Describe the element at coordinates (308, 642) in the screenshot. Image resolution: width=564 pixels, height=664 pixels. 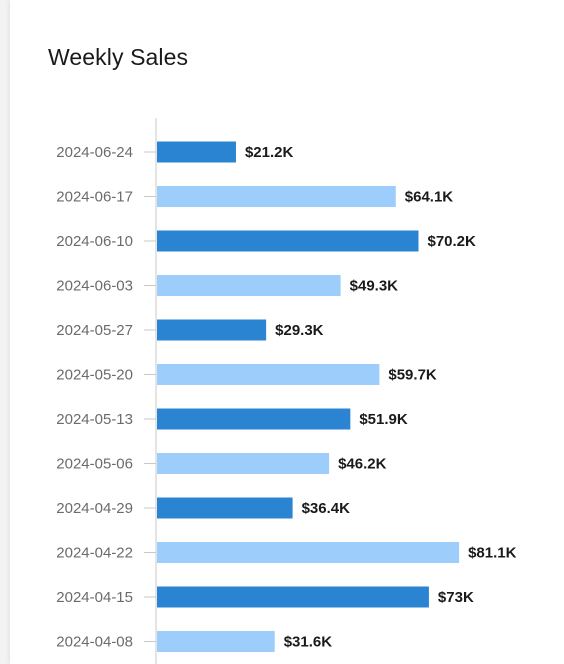
I see `bar-value-label: $31.6K` at that location.